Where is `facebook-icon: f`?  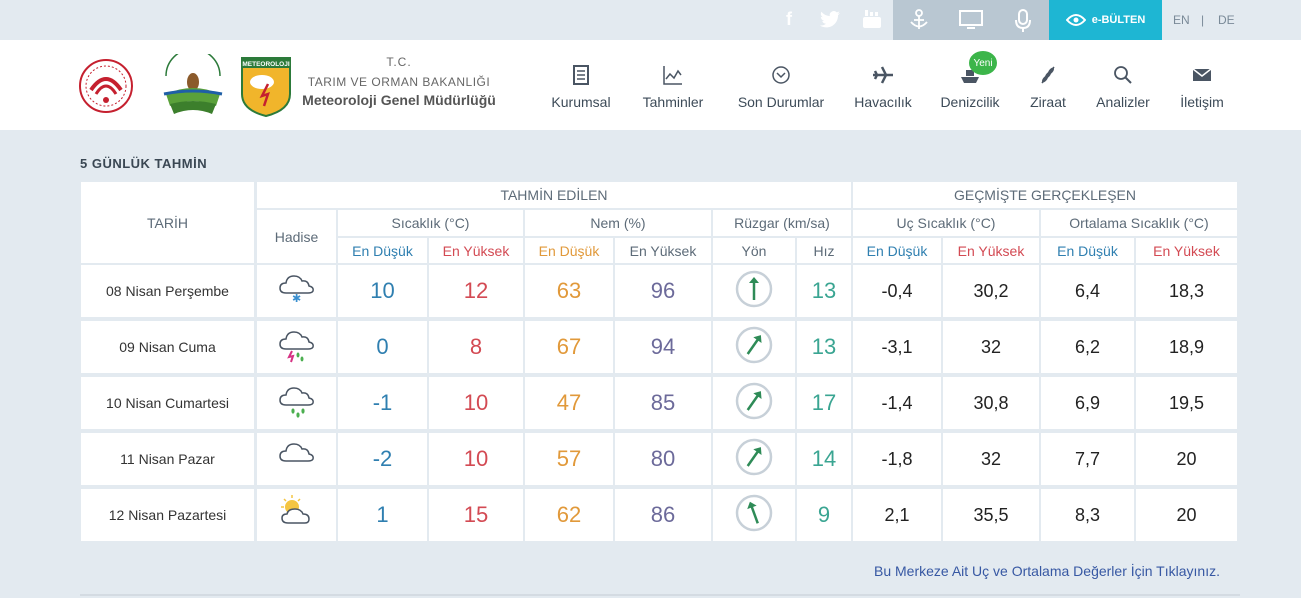 facebook-icon: f is located at coordinates (789, 18).